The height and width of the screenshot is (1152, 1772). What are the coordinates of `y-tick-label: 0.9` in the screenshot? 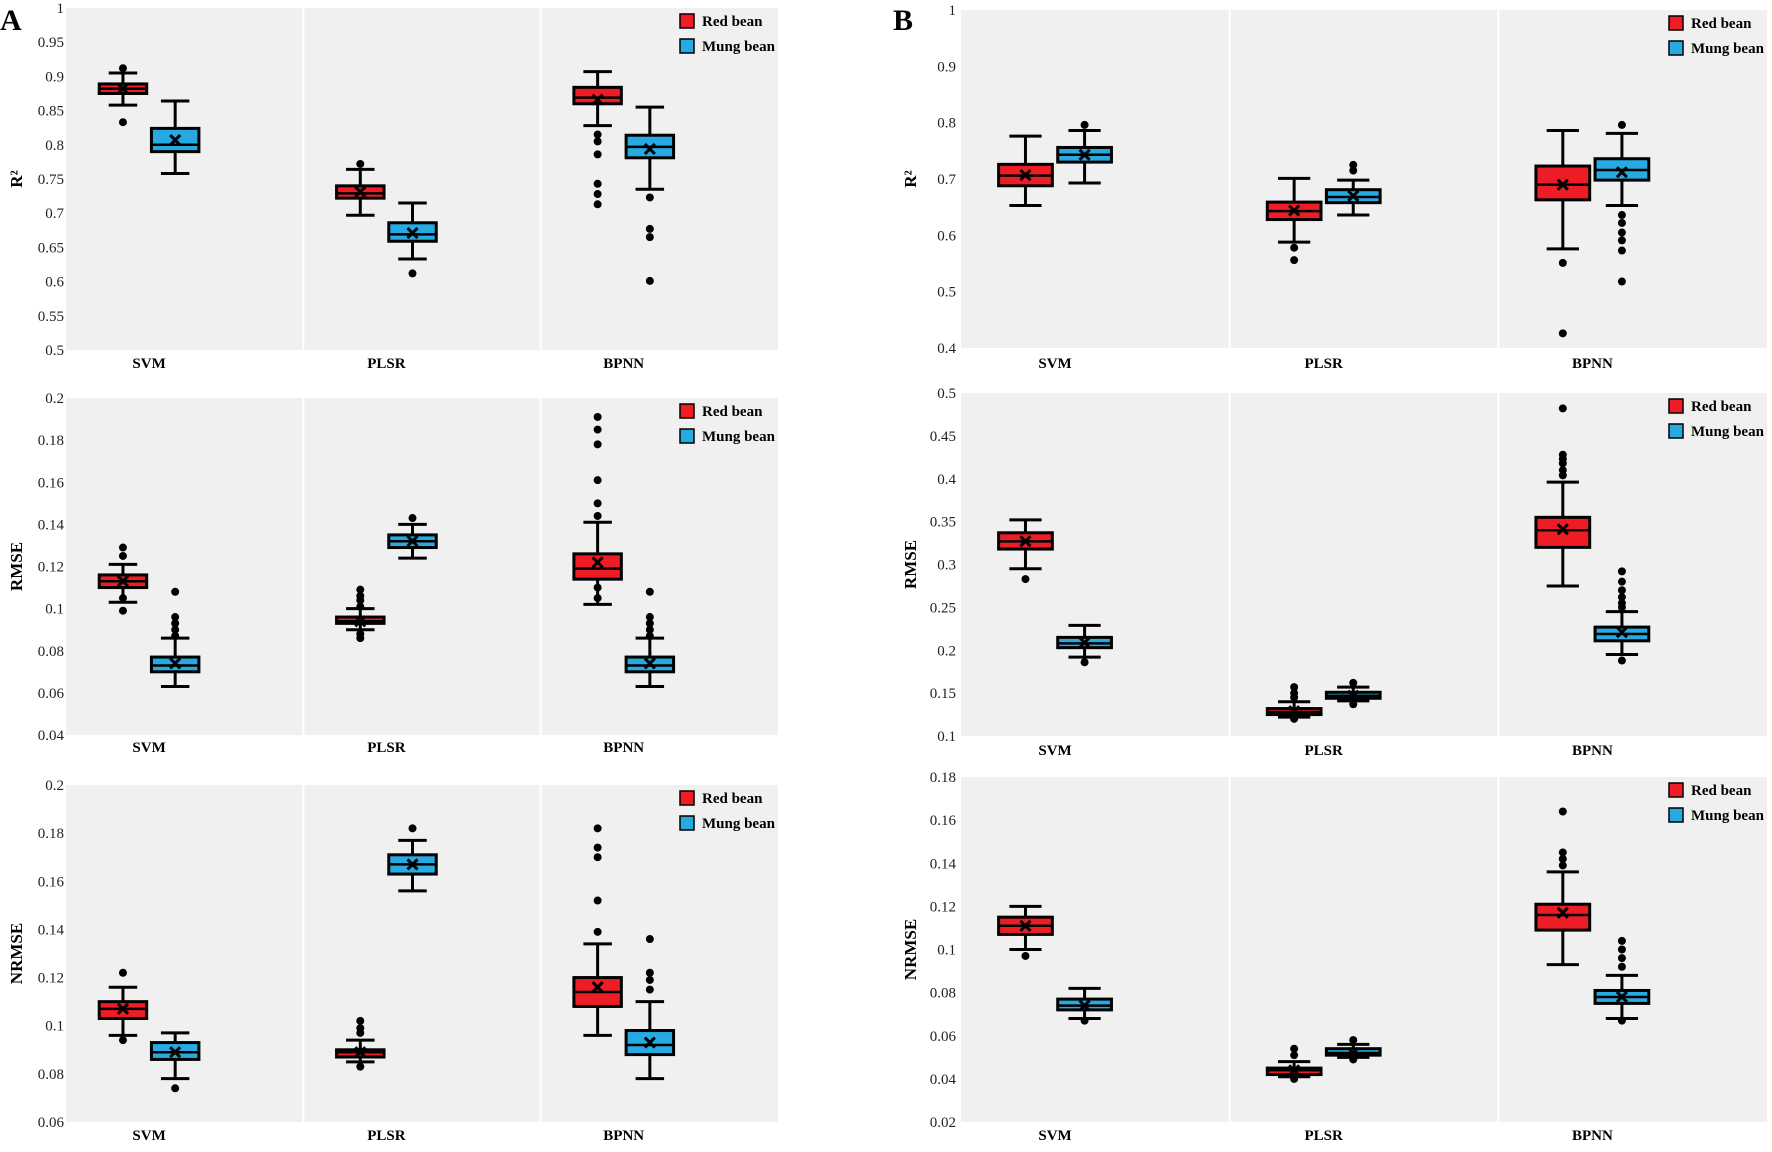 It's located at (946, 67).